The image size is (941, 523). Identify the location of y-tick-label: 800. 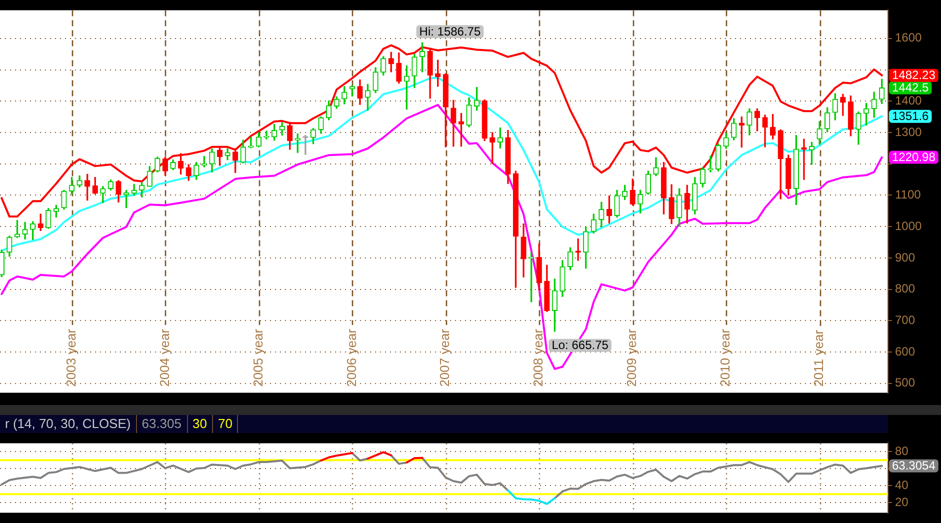
(905, 289).